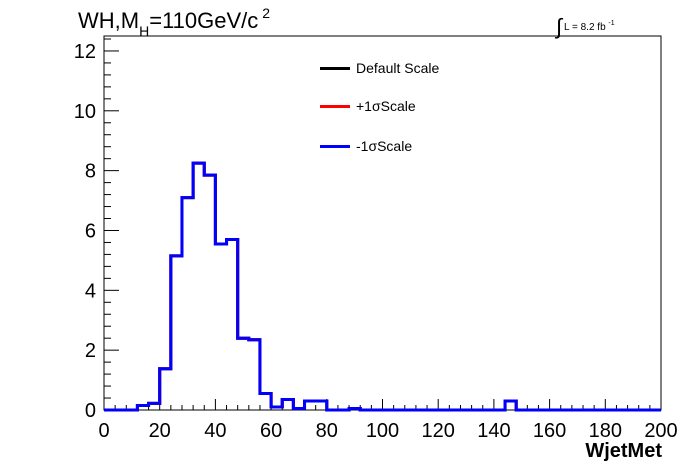 Image resolution: width=696 pixels, height=472 pixels. What do you see at coordinates (335, 146) in the screenshot?
I see `legend-swatch-minus1sigma` at bounding box center [335, 146].